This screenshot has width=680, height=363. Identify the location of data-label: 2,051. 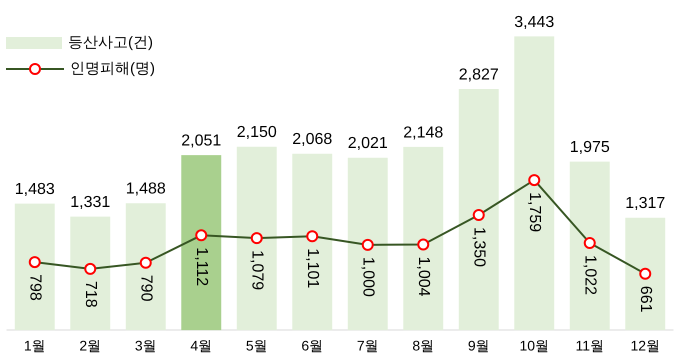
(201, 141).